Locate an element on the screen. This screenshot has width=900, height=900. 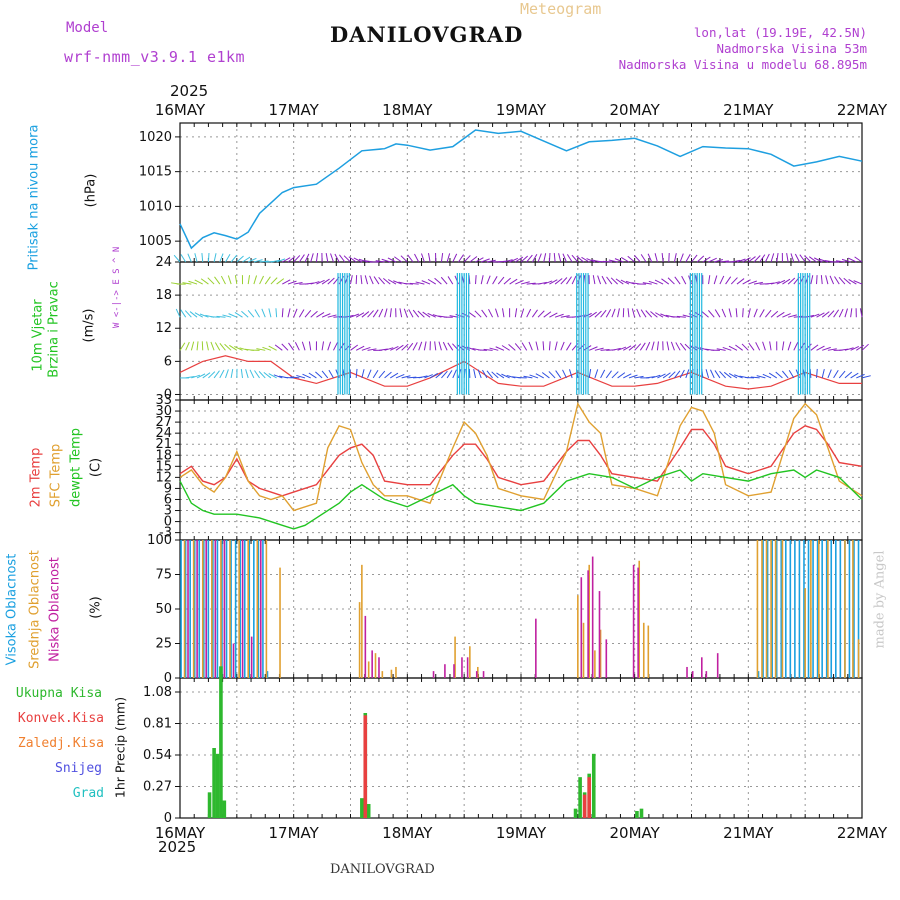
watermark: made by Angel is located at coordinates (880, 599).